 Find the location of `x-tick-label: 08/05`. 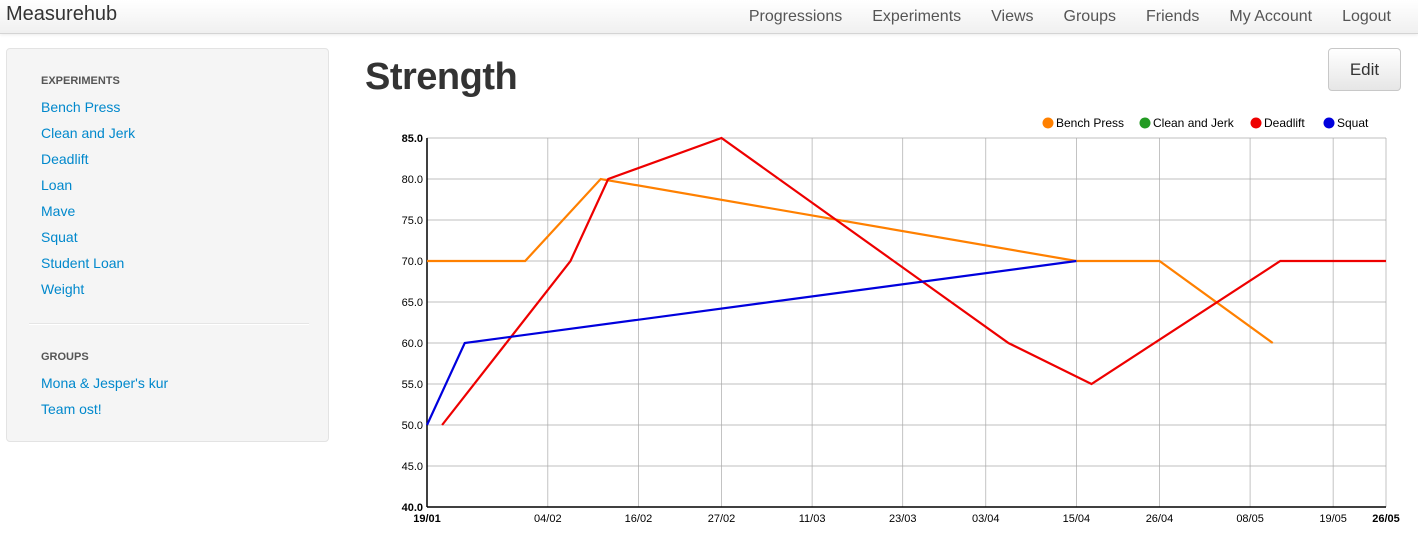

x-tick-label: 08/05 is located at coordinates (1250, 519).